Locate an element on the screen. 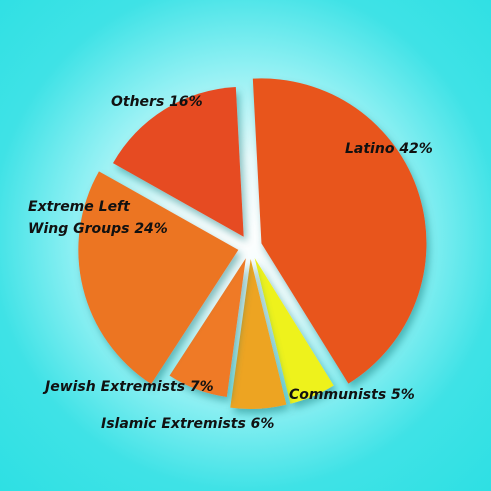  pie-slice-extreme-left-wing-groups is located at coordinates (158, 278).